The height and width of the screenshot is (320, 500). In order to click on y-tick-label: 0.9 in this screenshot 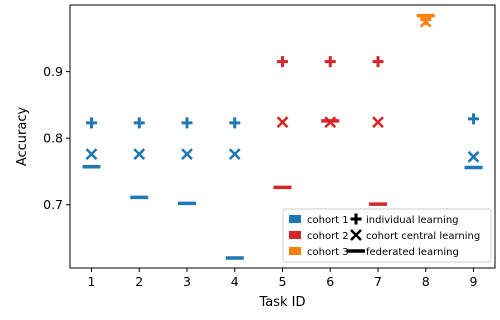, I will do `click(53, 71)`.